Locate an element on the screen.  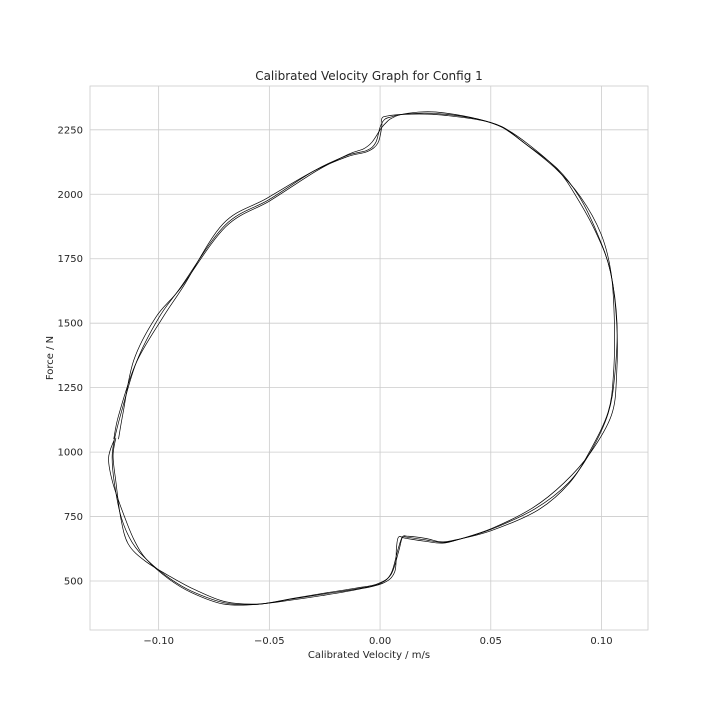
x-tick-label: −0.05 is located at coordinates (269, 641).